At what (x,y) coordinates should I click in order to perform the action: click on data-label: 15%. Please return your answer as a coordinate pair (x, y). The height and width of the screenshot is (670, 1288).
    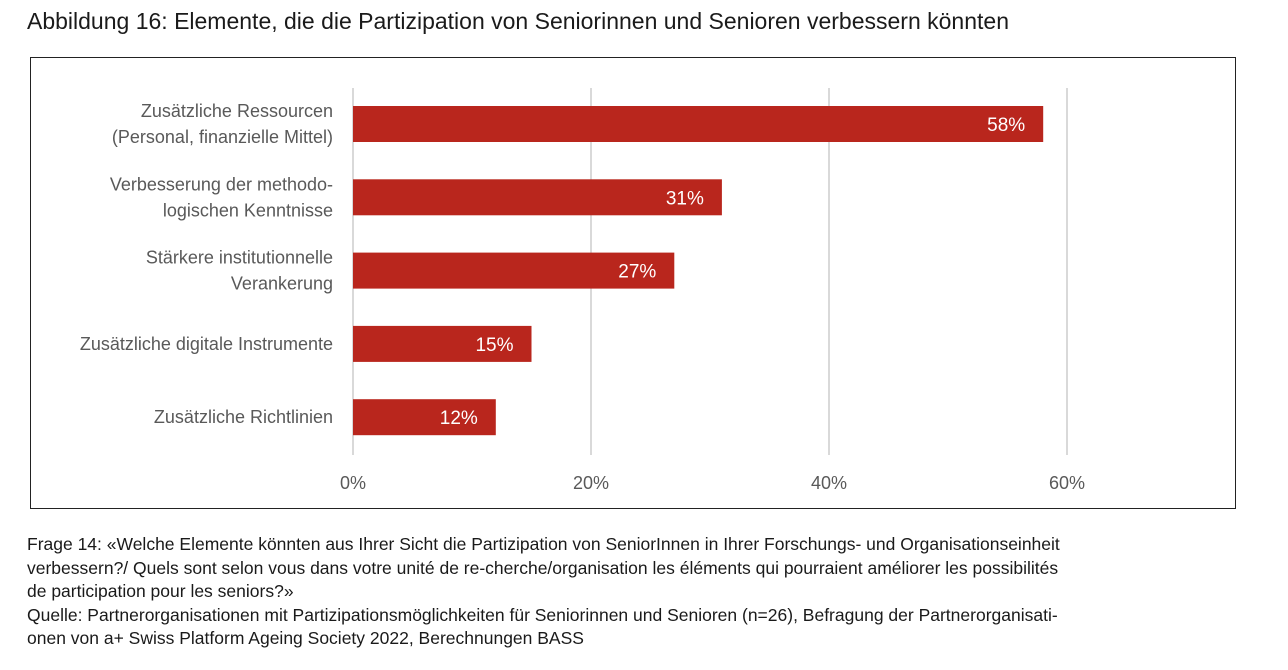
    Looking at the image, I should click on (494, 345).